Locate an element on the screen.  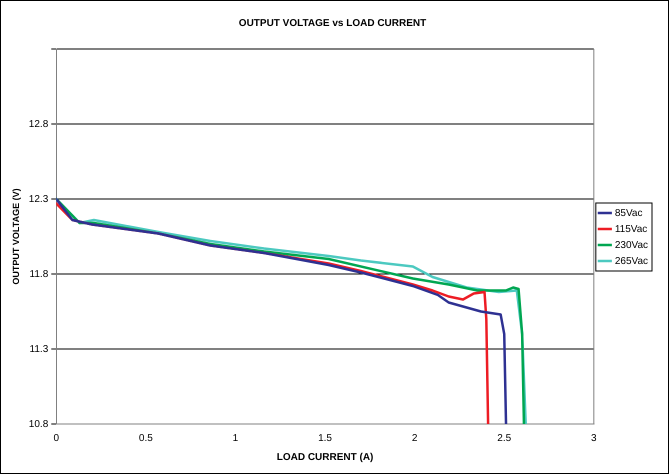
legend-label: 265Vac is located at coordinates (631, 261).